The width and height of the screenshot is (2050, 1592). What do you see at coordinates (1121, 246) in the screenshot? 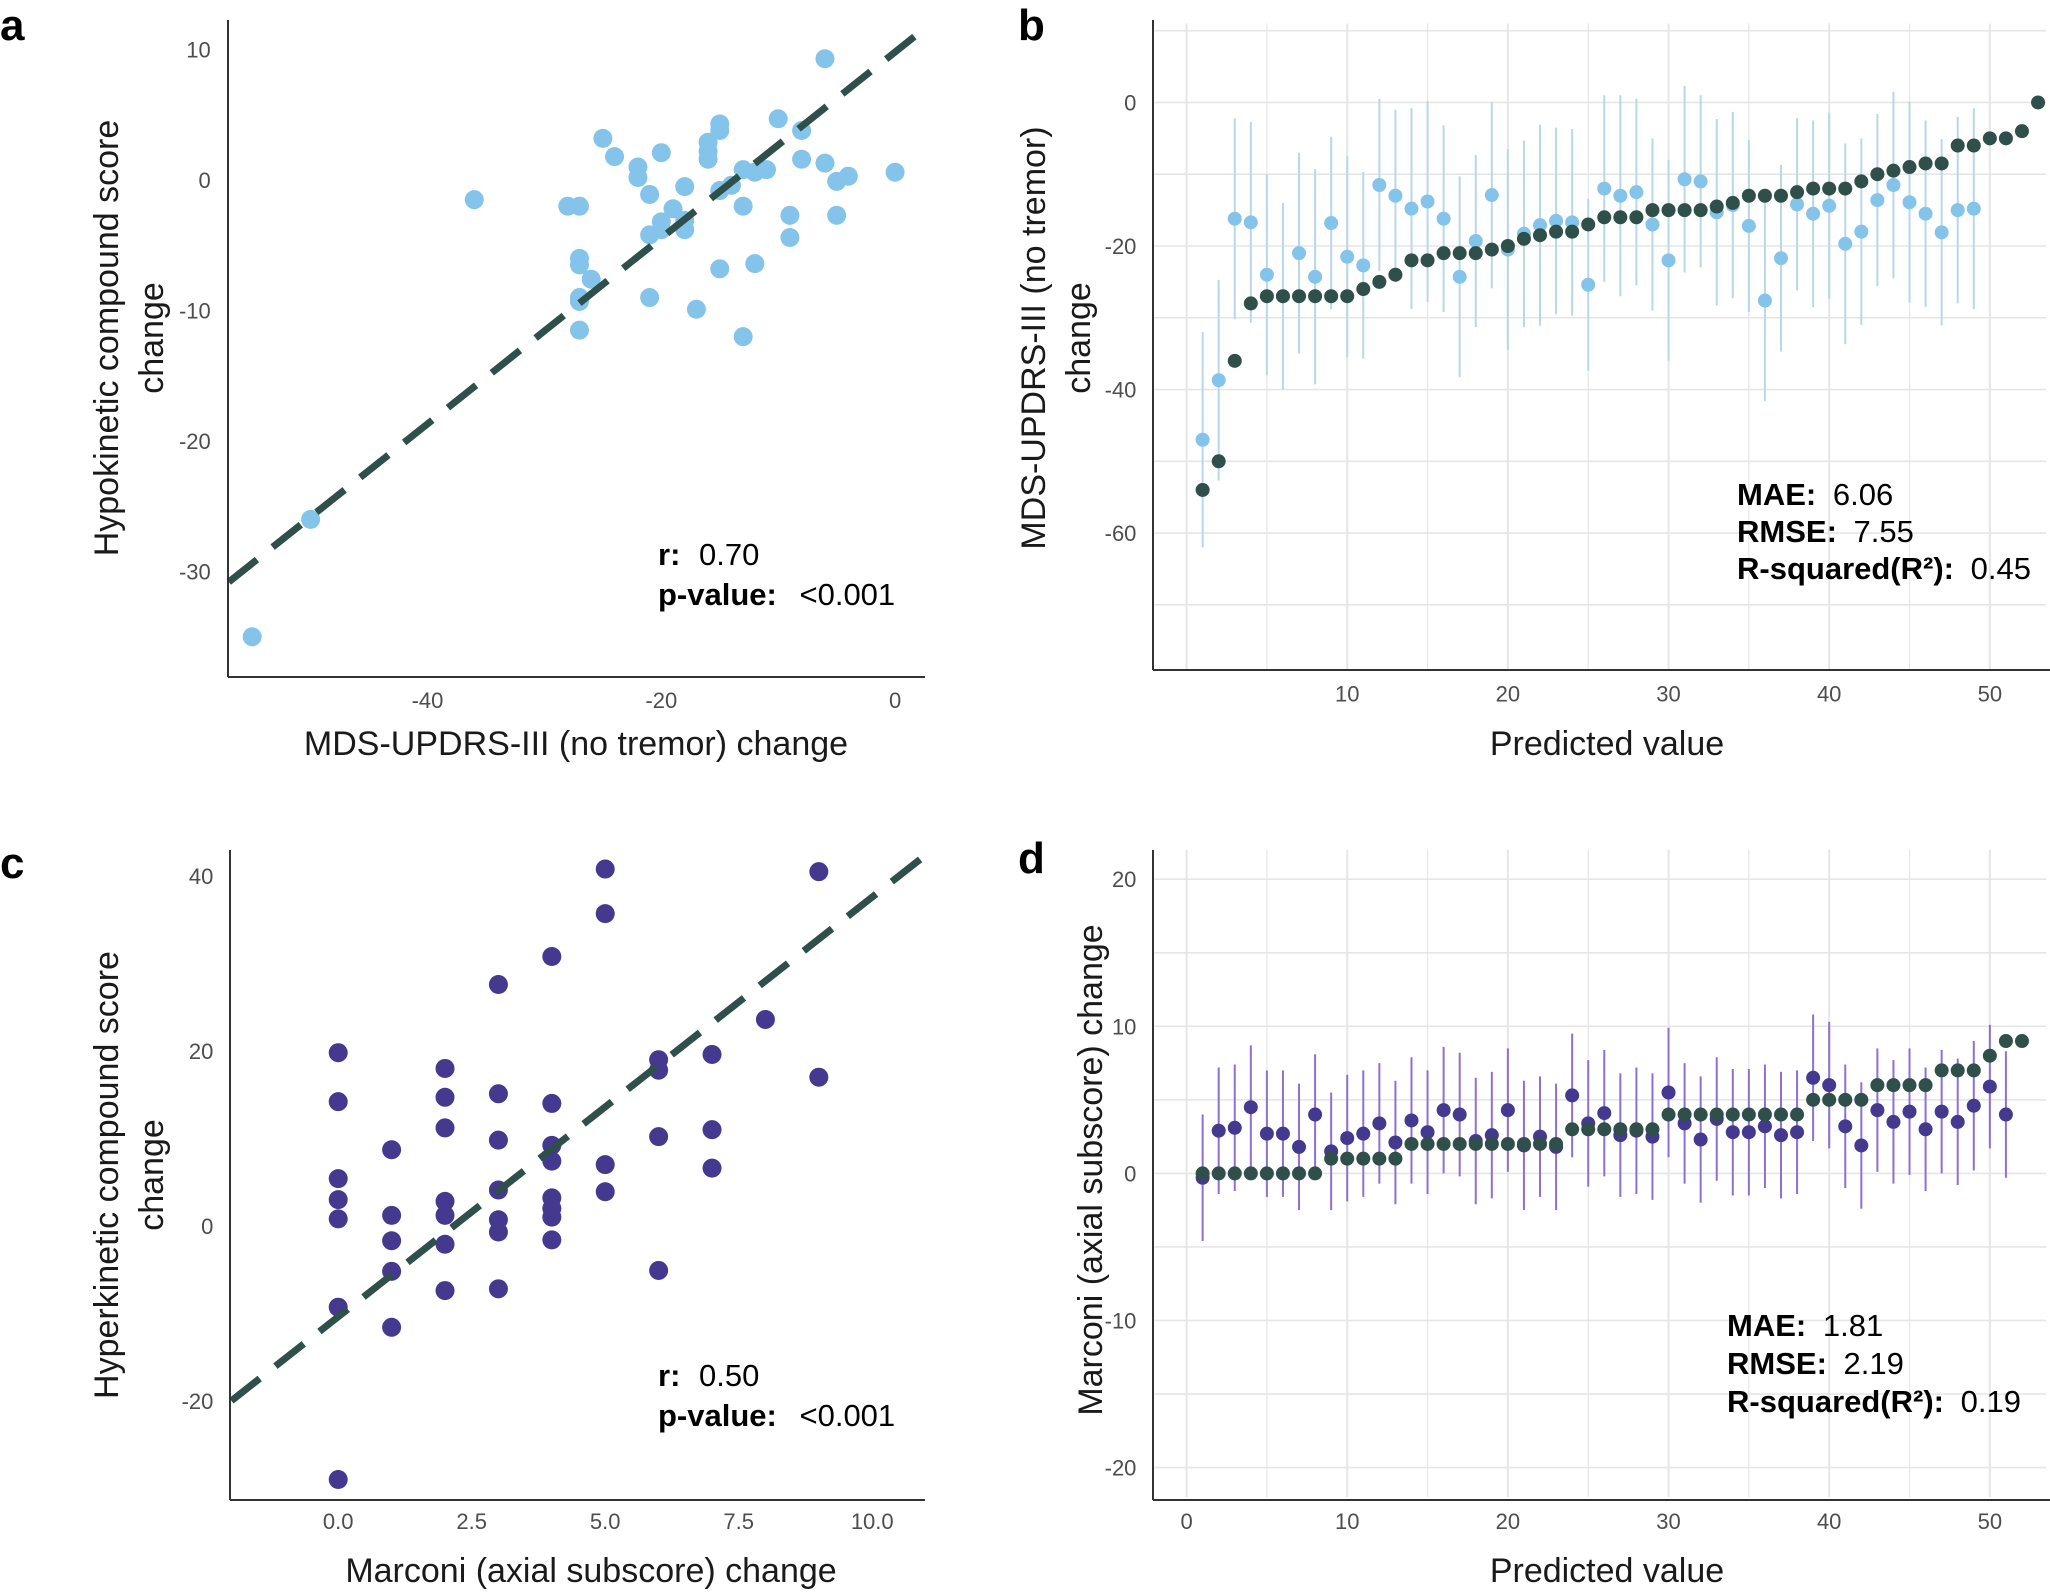
I see `panel-b-y-tick-label: -20` at bounding box center [1121, 246].